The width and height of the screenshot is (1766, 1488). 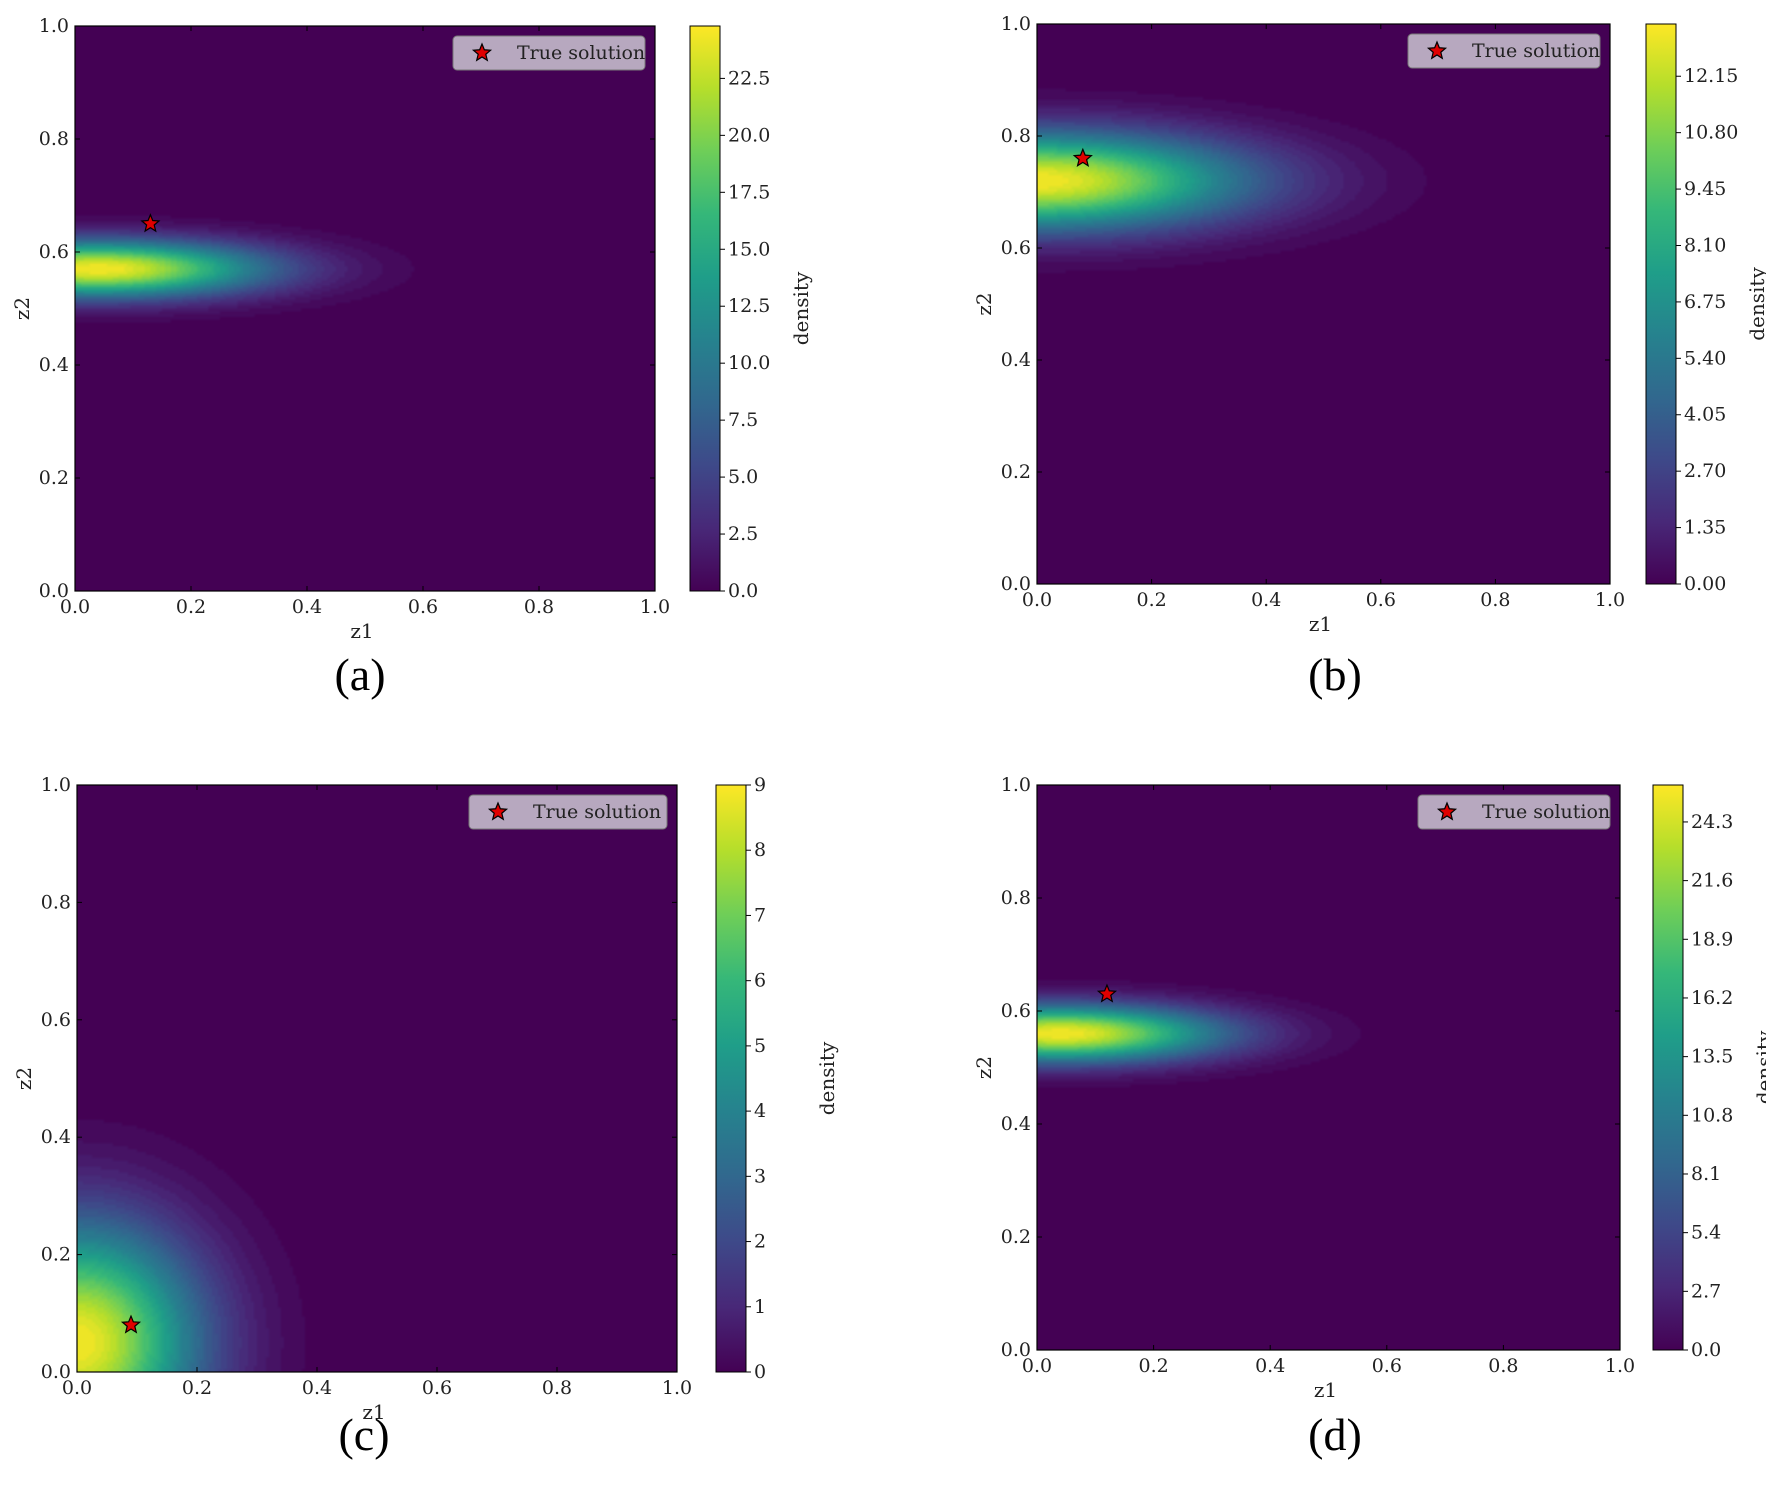 What do you see at coordinates (1335, 674) in the screenshot?
I see `panel-caption: (b)` at bounding box center [1335, 674].